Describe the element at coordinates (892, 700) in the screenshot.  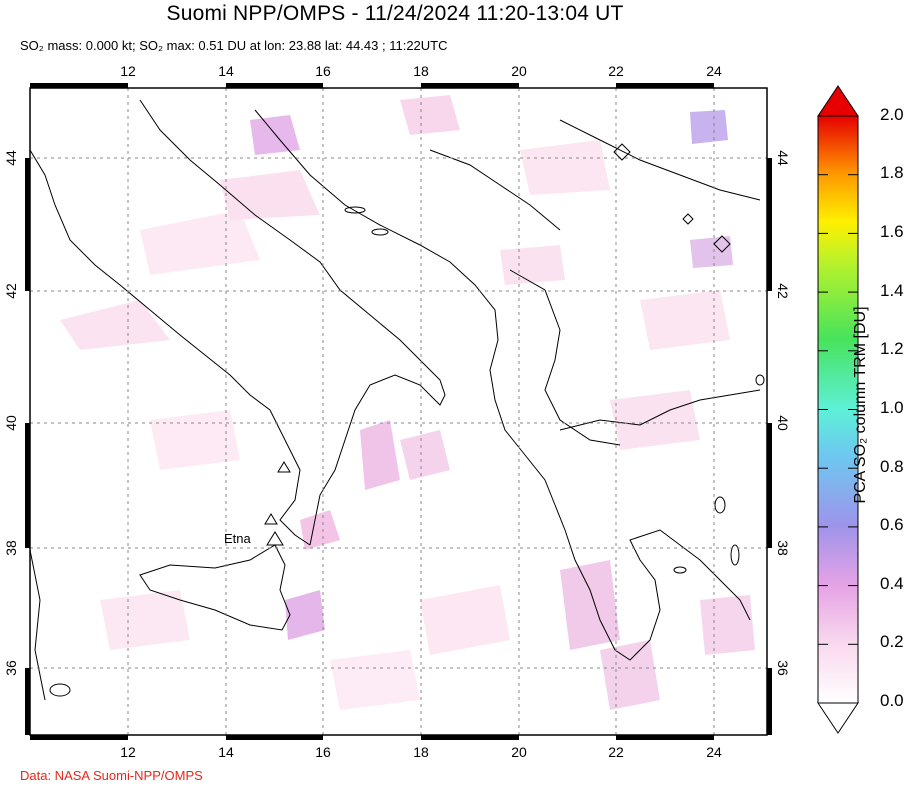
I see `colorbar-tick-label: 0.0` at that location.